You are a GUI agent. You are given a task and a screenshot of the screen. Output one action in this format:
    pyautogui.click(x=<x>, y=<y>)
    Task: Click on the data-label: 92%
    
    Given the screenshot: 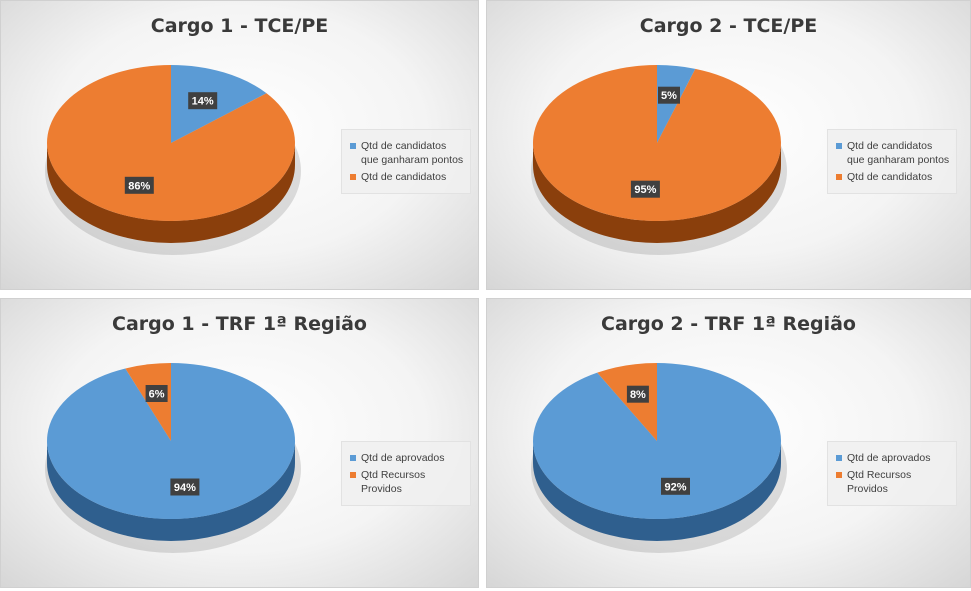 What is the action you would take?
    pyautogui.click(x=675, y=486)
    